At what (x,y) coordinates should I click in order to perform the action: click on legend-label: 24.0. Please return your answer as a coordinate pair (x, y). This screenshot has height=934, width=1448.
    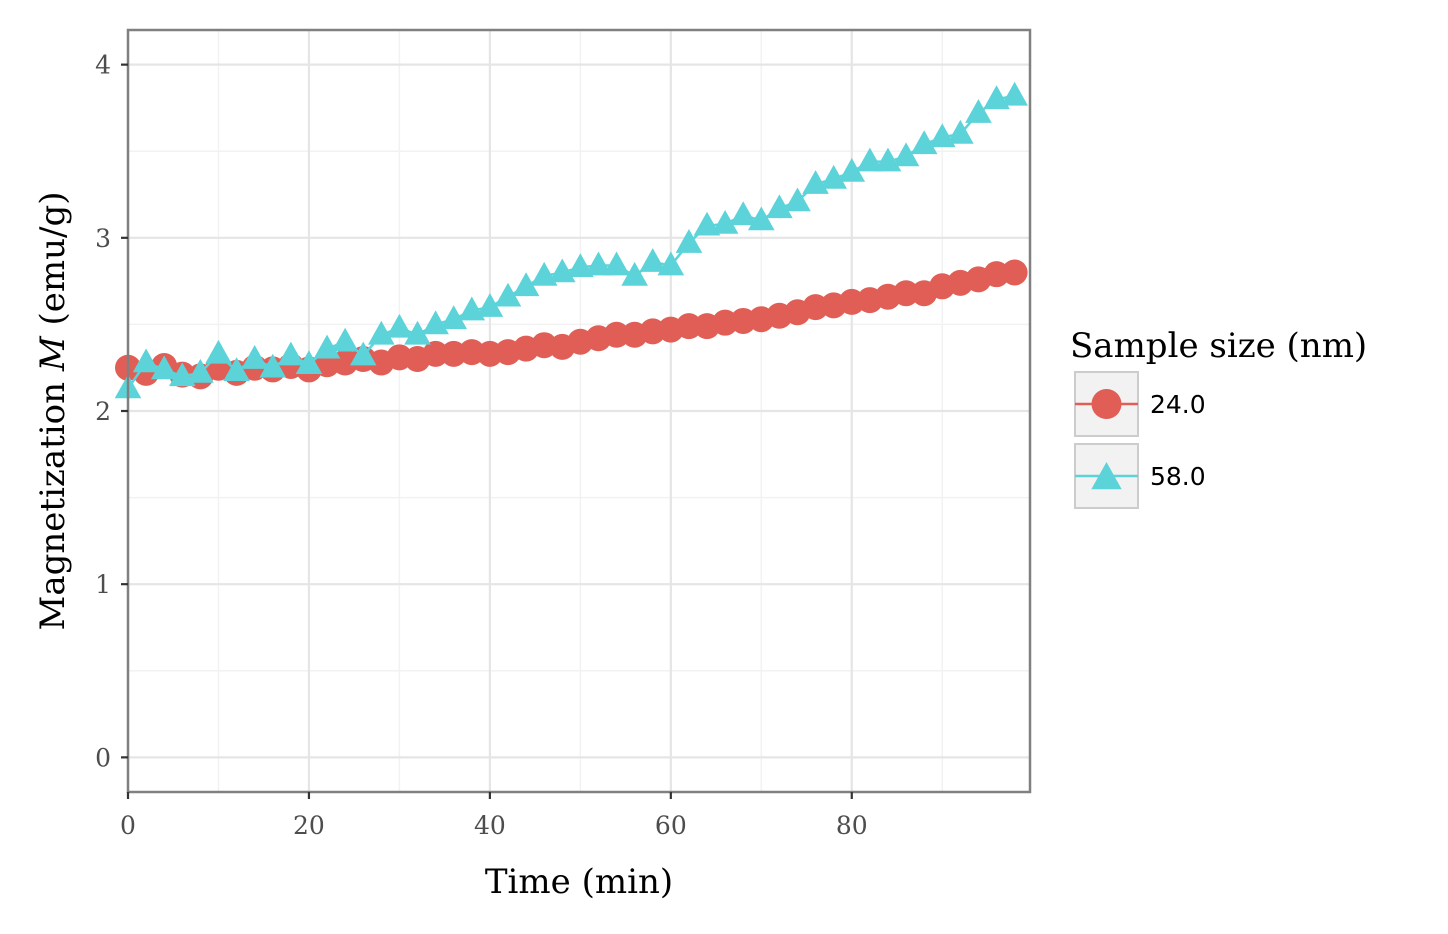
    Looking at the image, I should click on (1178, 404).